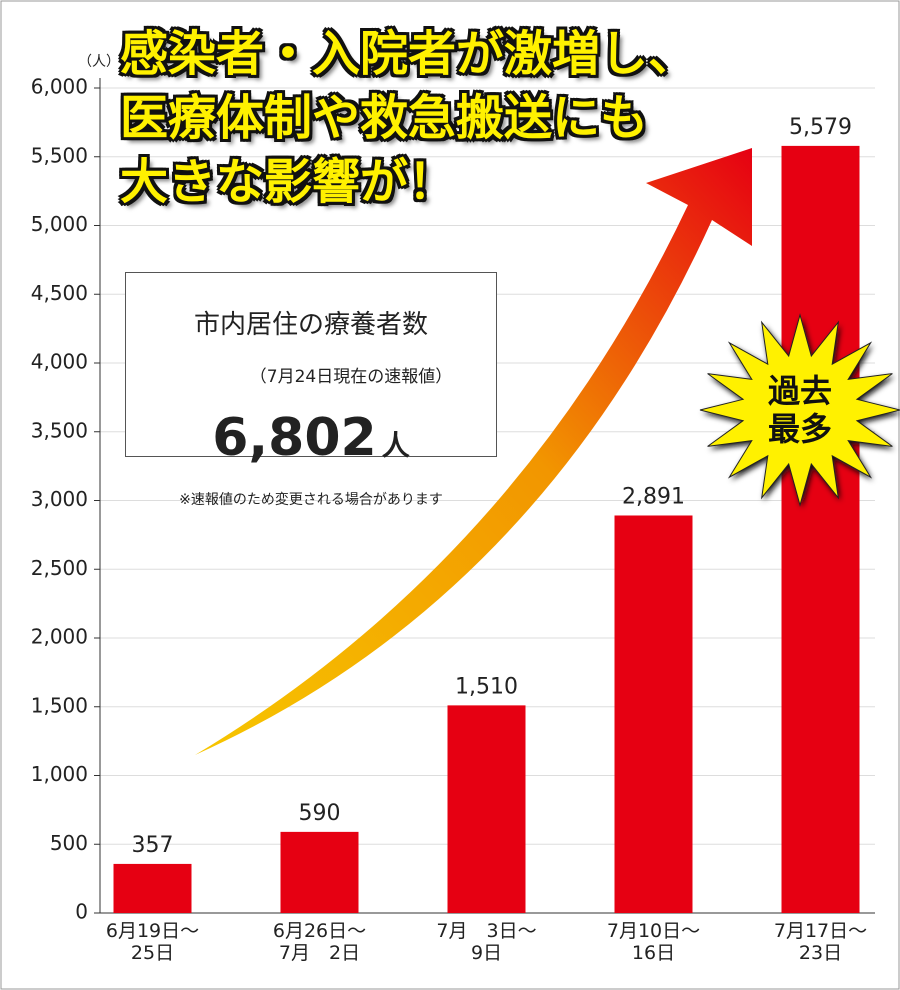 Image resolution: width=900 pixels, height=990 pixels. Describe the element at coordinates (320, 813) in the screenshot. I see `value-label: 590` at that location.